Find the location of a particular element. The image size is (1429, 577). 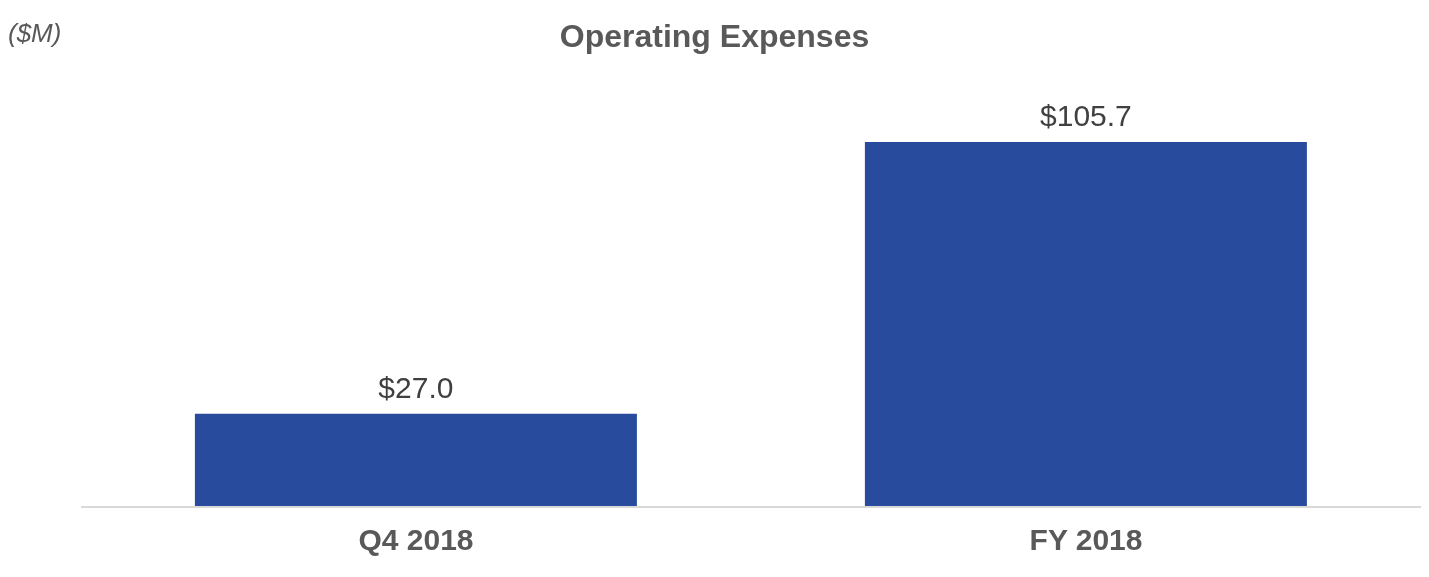

data-label: $27.0 is located at coordinates (416, 387).